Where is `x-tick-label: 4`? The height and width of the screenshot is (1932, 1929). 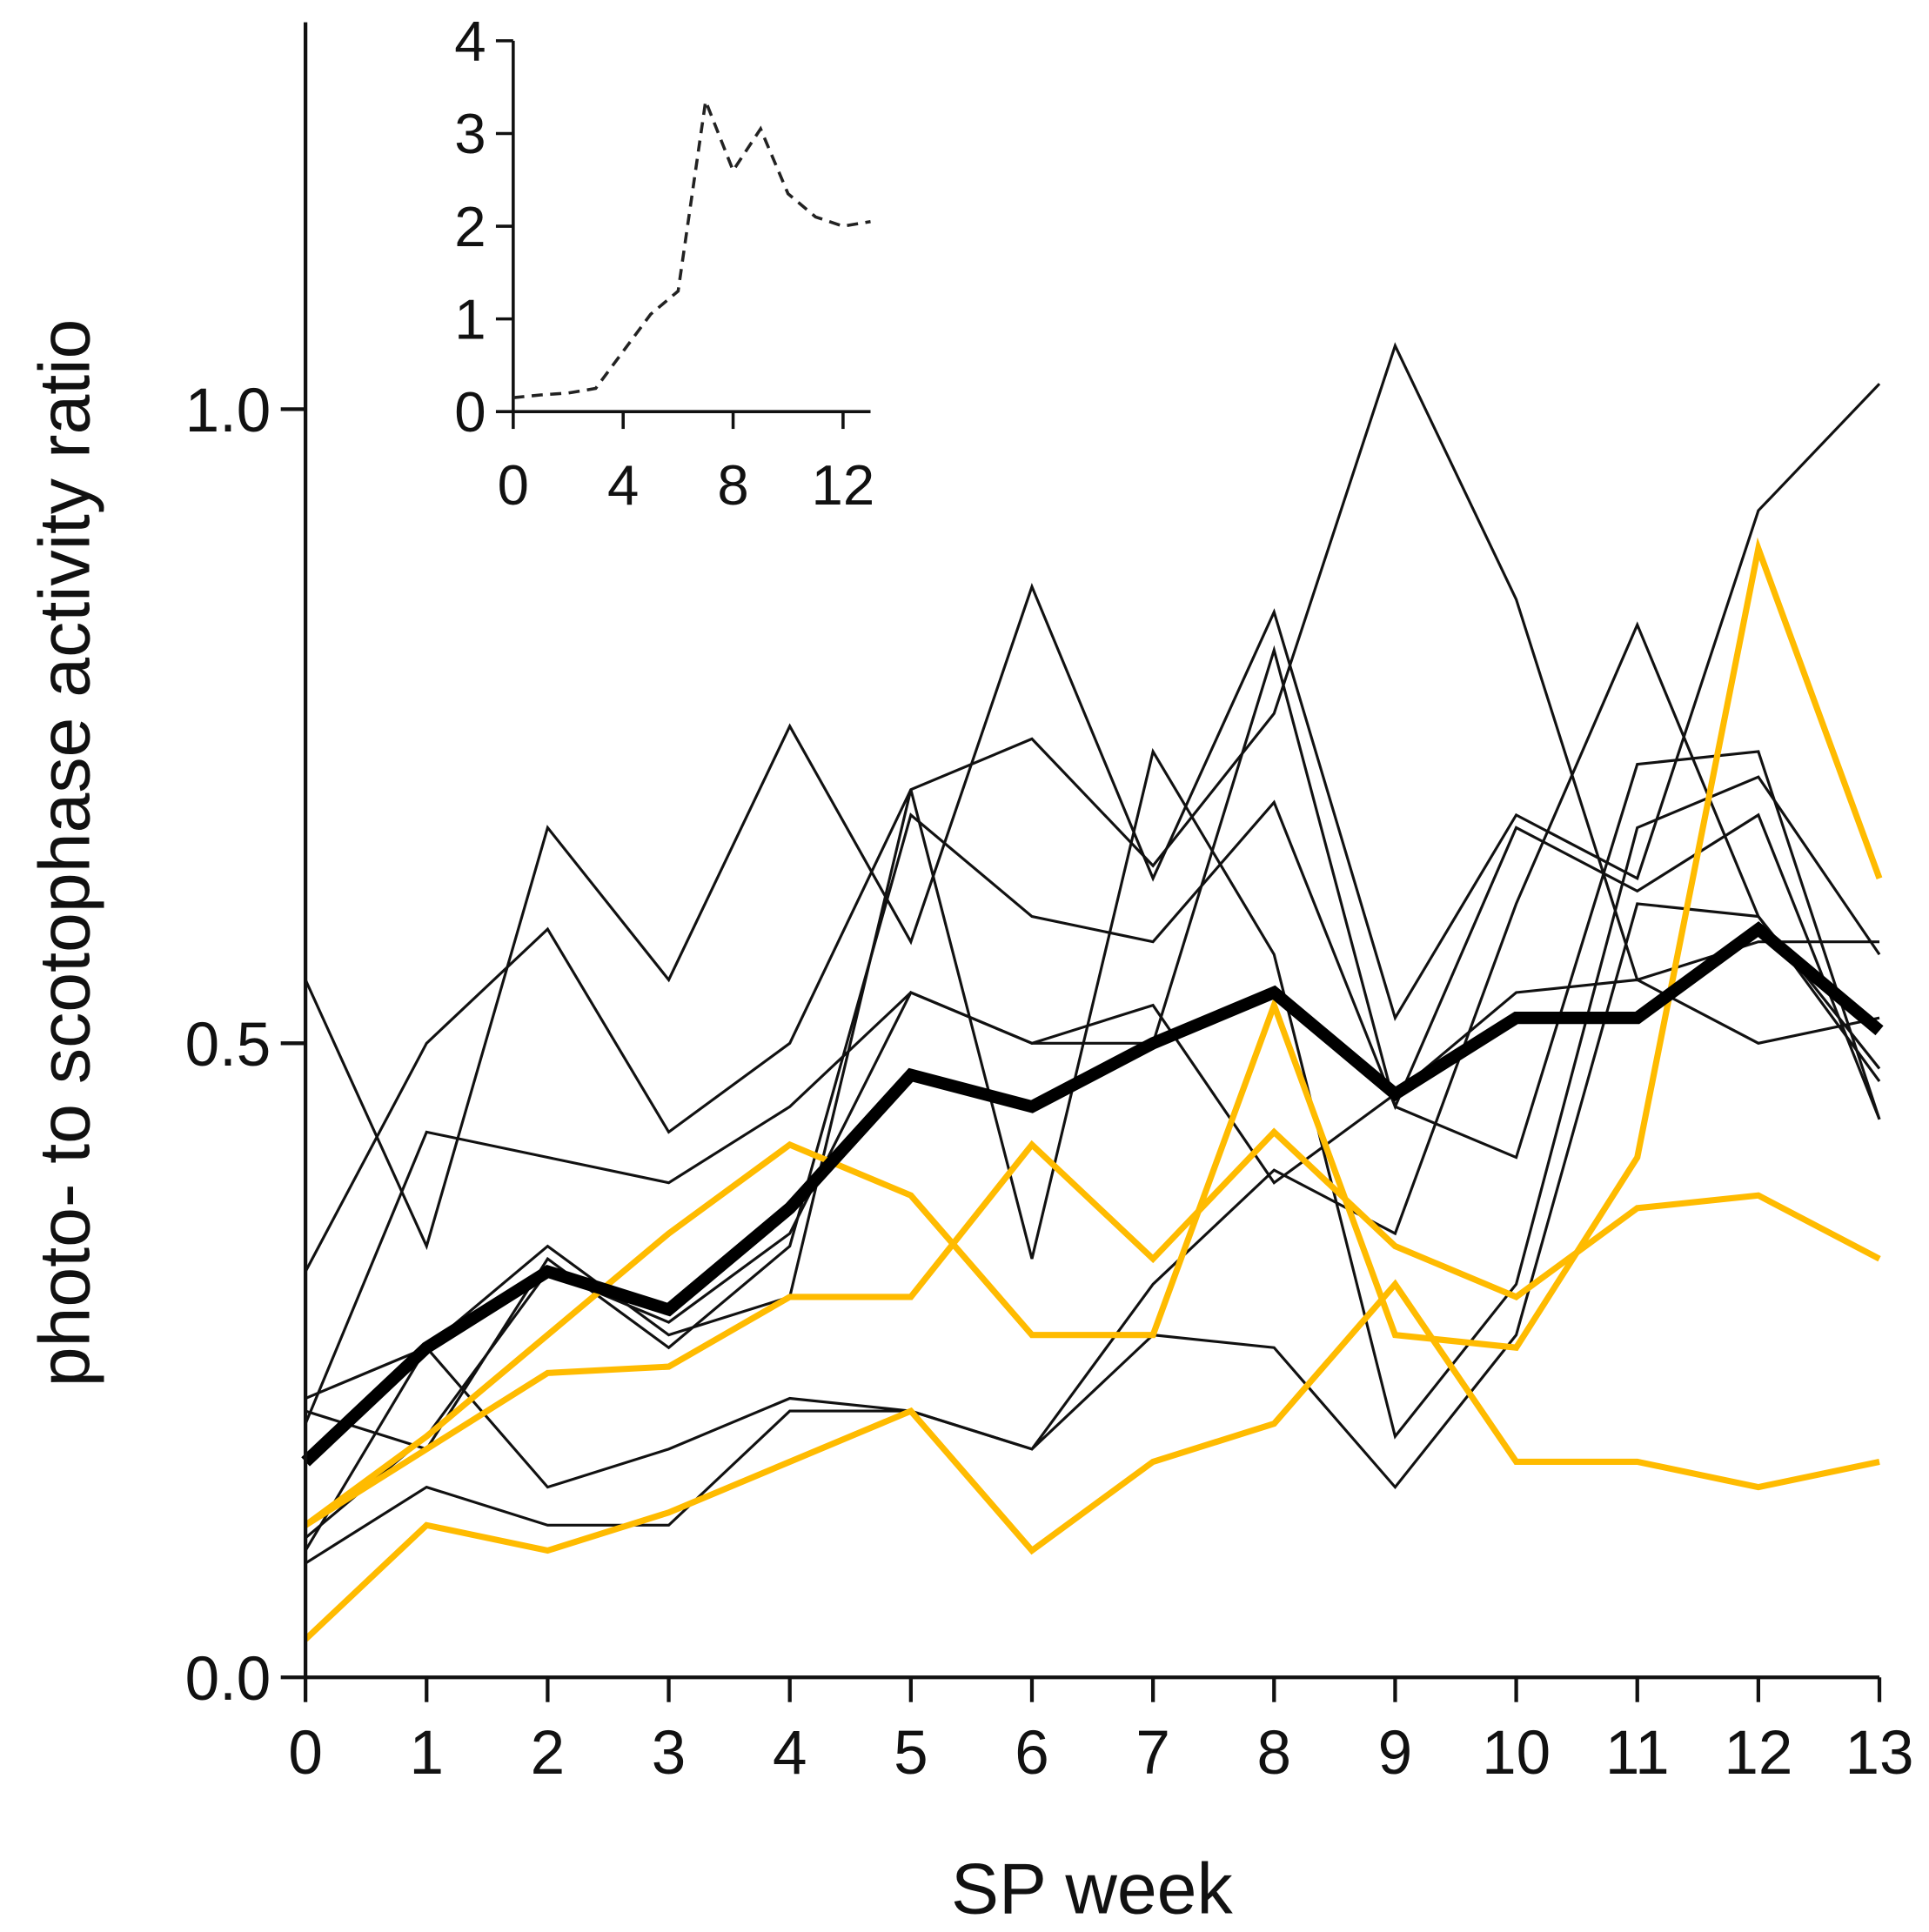
x-tick-label: 4 is located at coordinates (790, 1753).